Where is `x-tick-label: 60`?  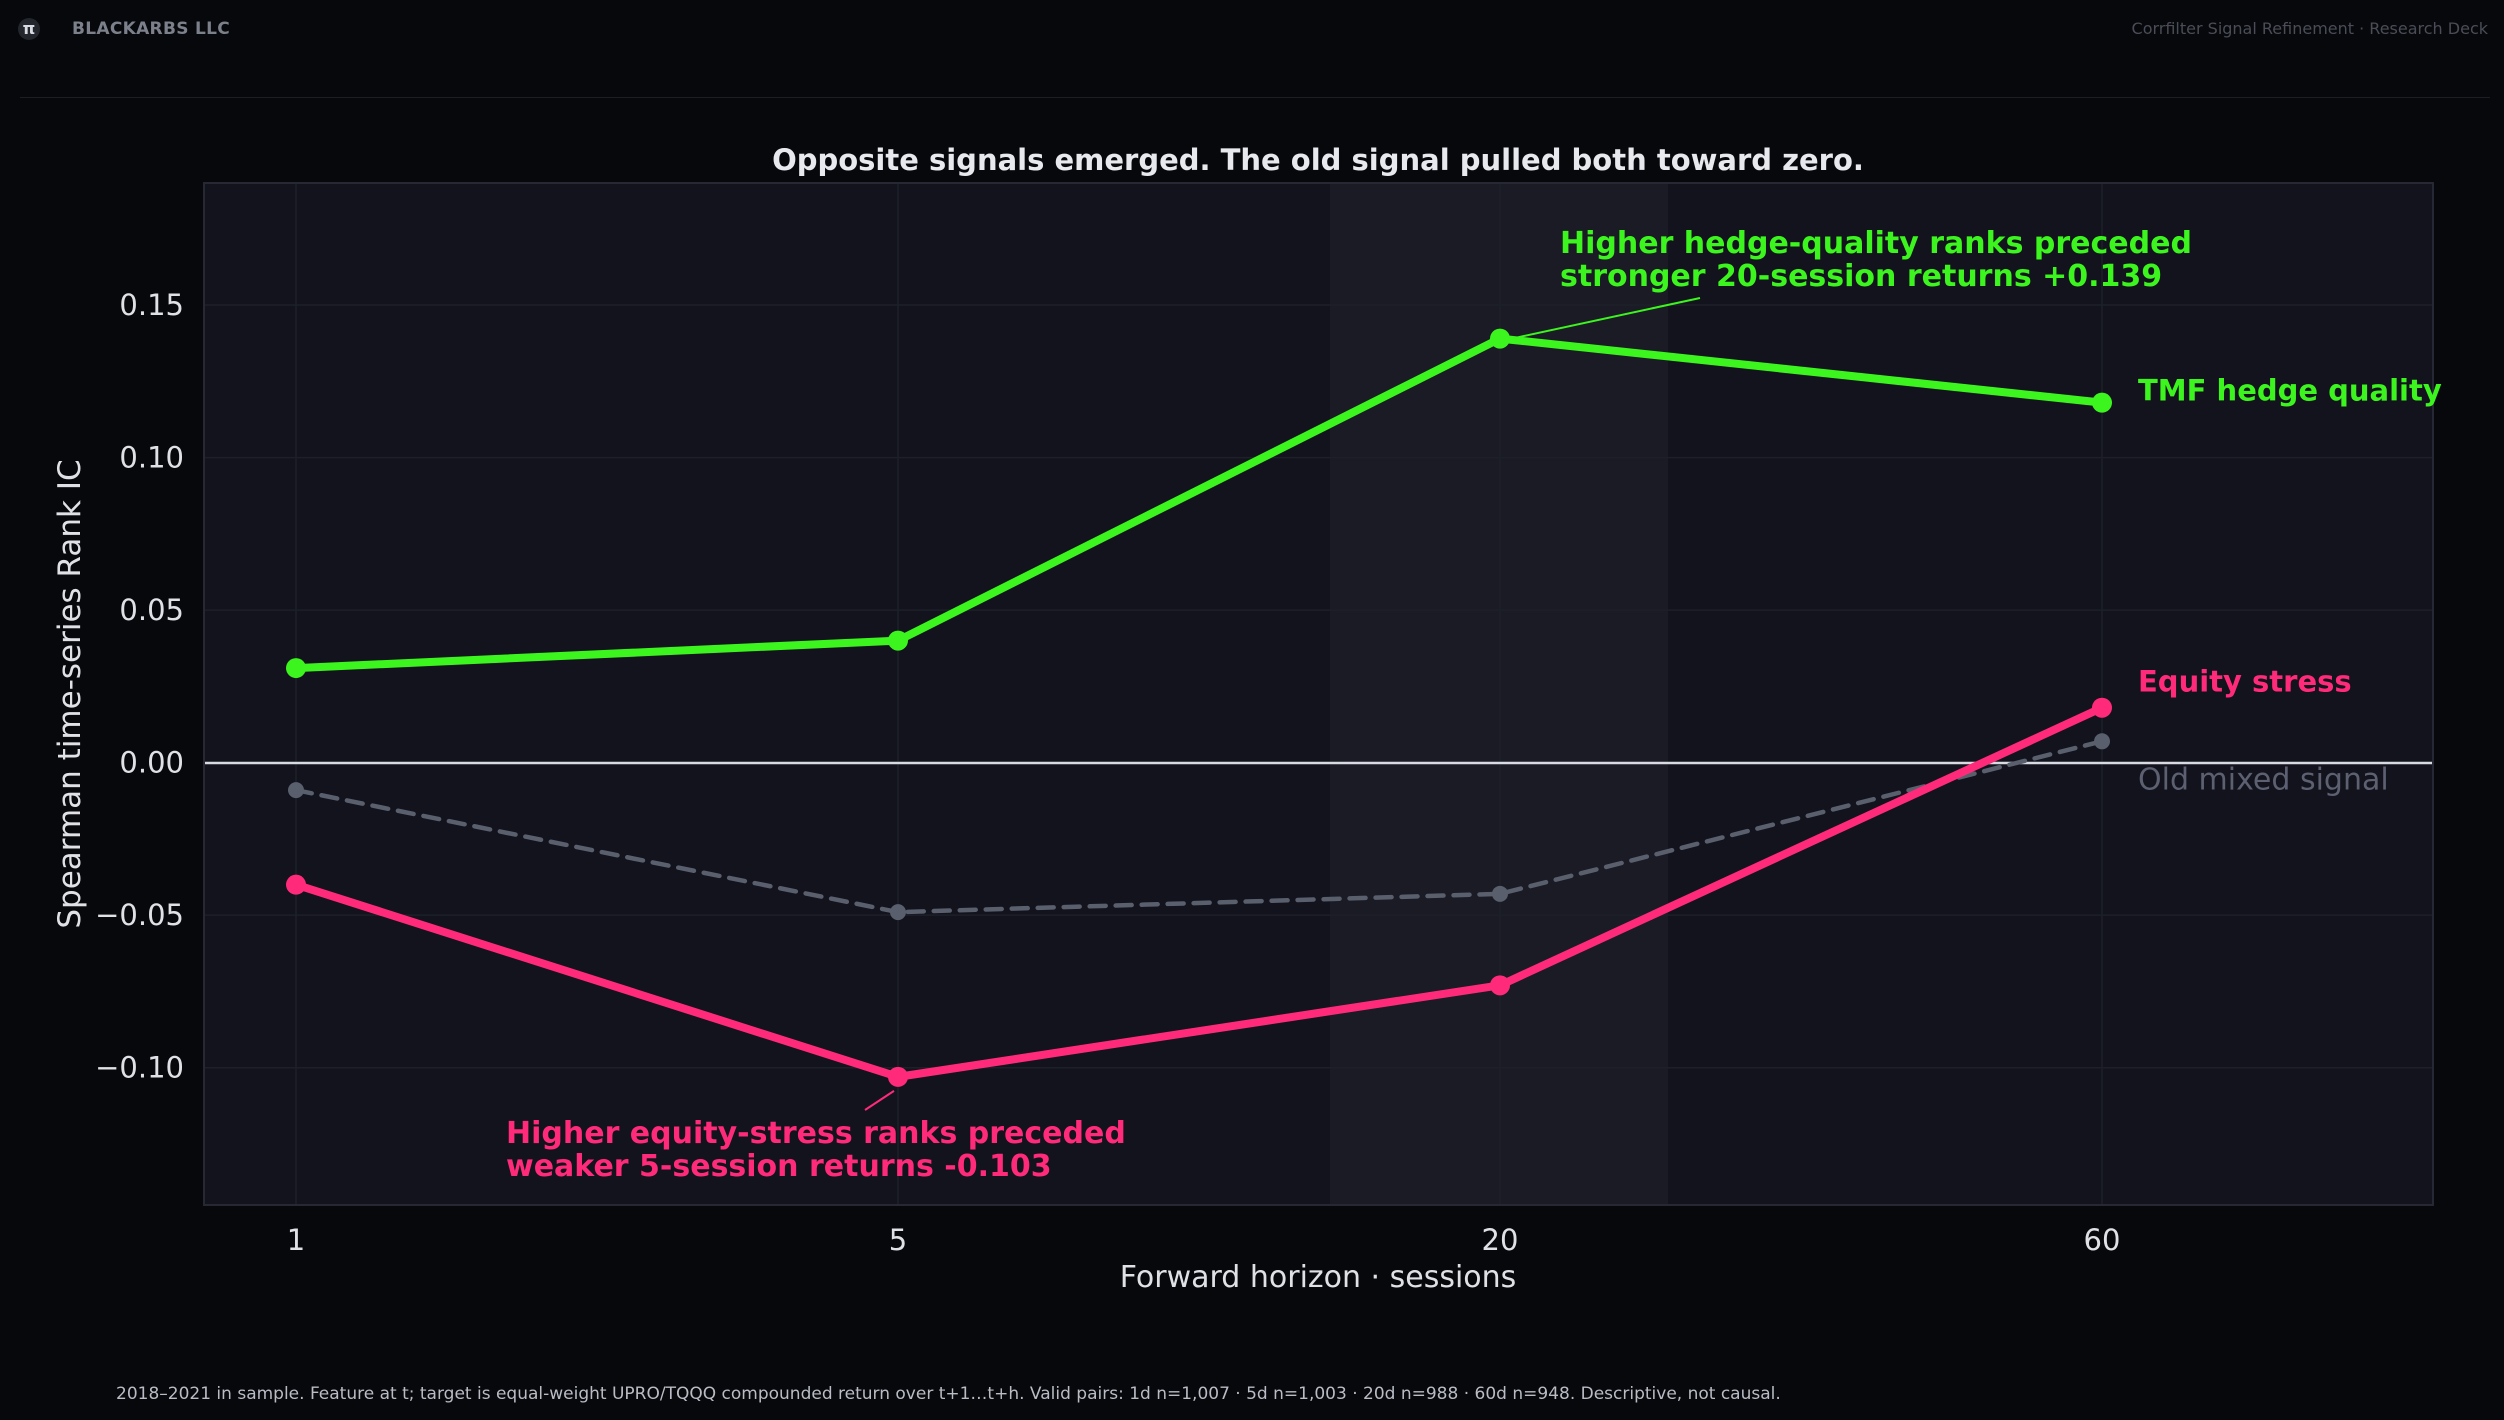
x-tick-label: 60 is located at coordinates (2102, 1240).